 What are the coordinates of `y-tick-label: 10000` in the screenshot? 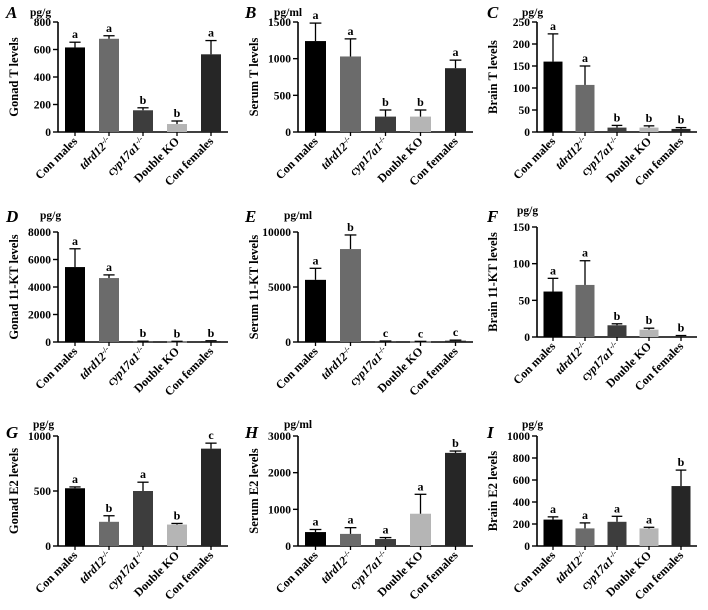 It's located at (276, 233).